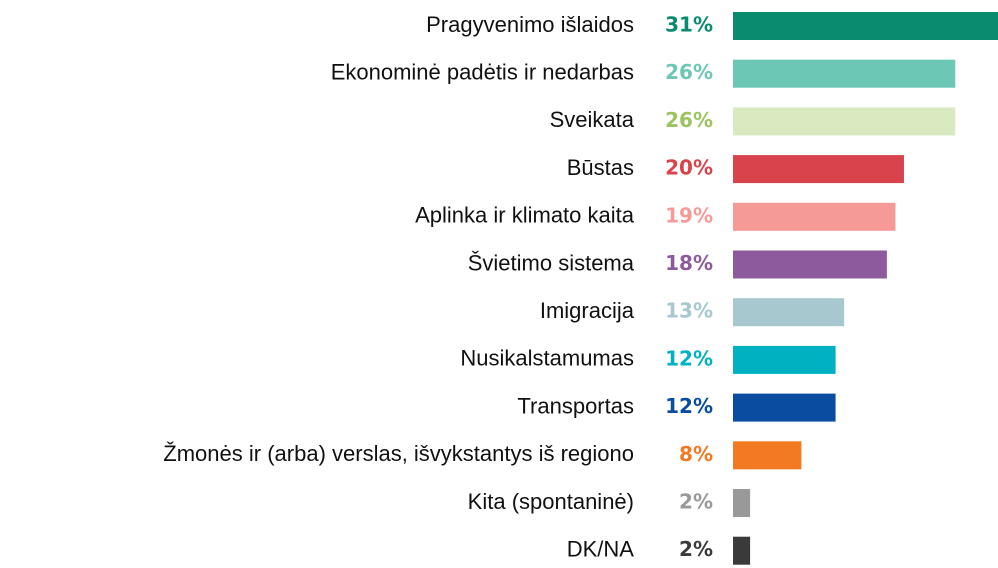 This screenshot has width=998, height=568. What do you see at coordinates (696, 454) in the screenshot?
I see `value-label: 8%` at bounding box center [696, 454].